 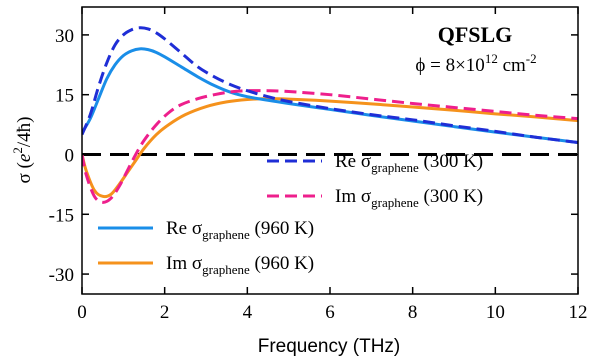 I want to click on legend-entry-im-300: Im σgraphene (300 K), so click(x=375, y=198).